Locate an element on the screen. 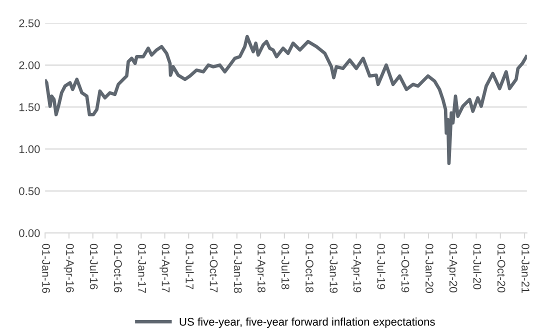 The height and width of the screenshot is (330, 550). x-tick-label: 01-Jan-17 is located at coordinates (142, 268).